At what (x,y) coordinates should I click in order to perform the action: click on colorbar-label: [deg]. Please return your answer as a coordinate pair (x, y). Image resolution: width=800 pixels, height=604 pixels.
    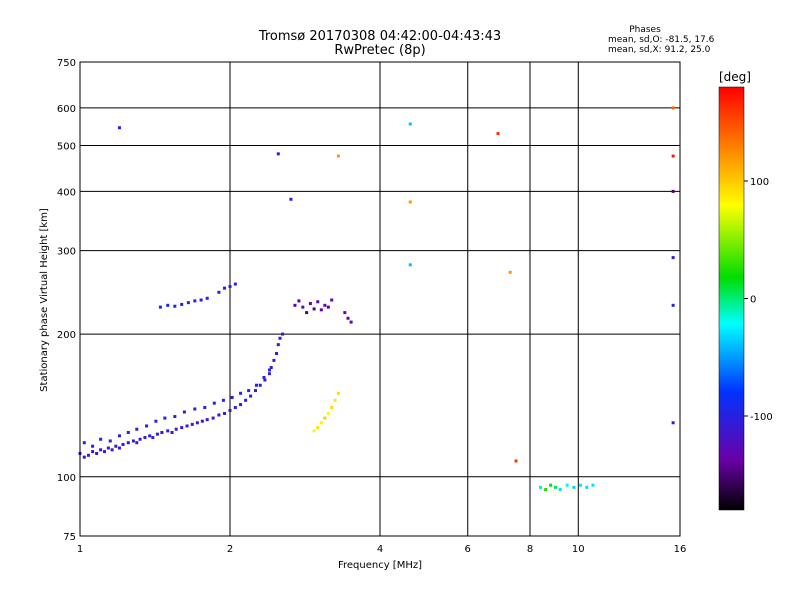
    Looking at the image, I should click on (735, 77).